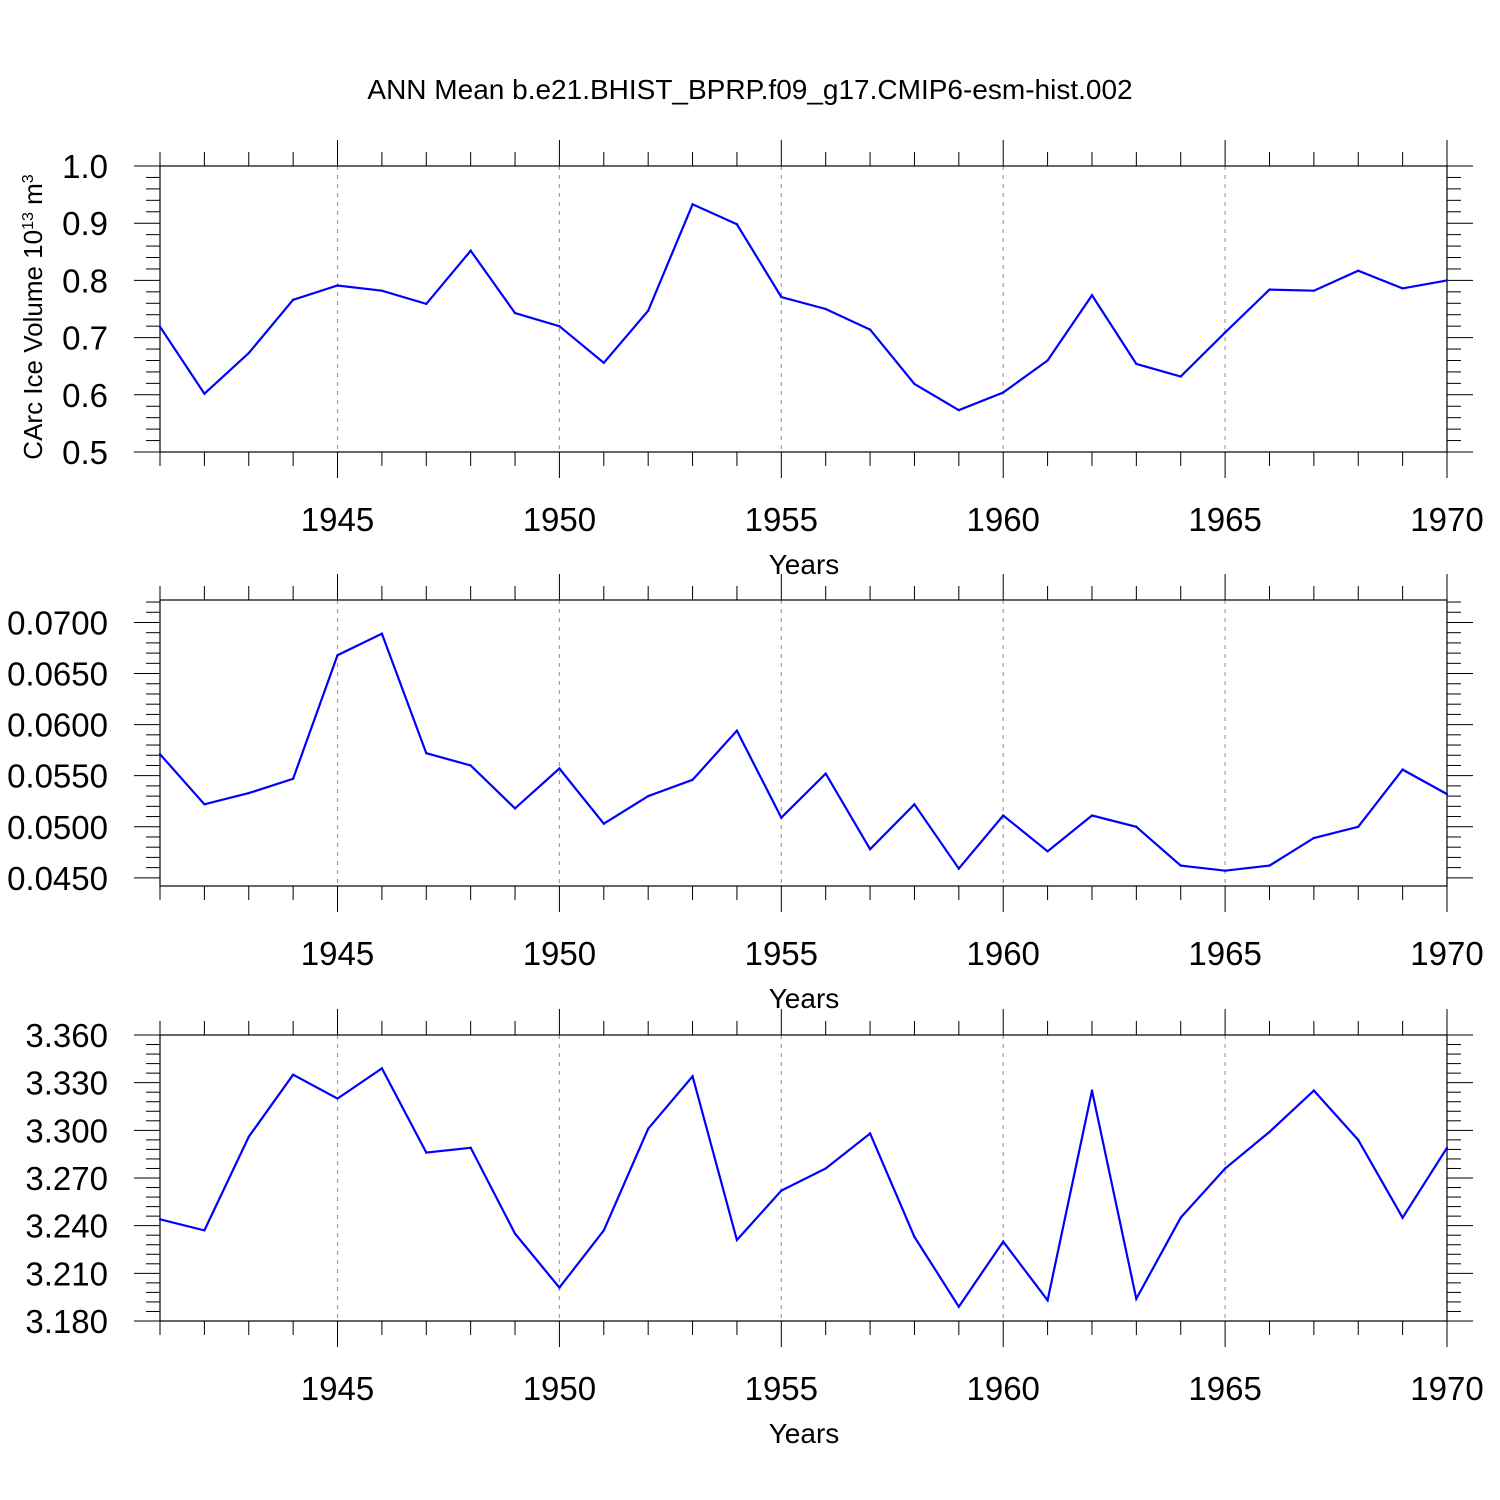 The height and width of the screenshot is (1500, 1500). I want to click on y-tick-label: 3.210, so click(66, 1273).